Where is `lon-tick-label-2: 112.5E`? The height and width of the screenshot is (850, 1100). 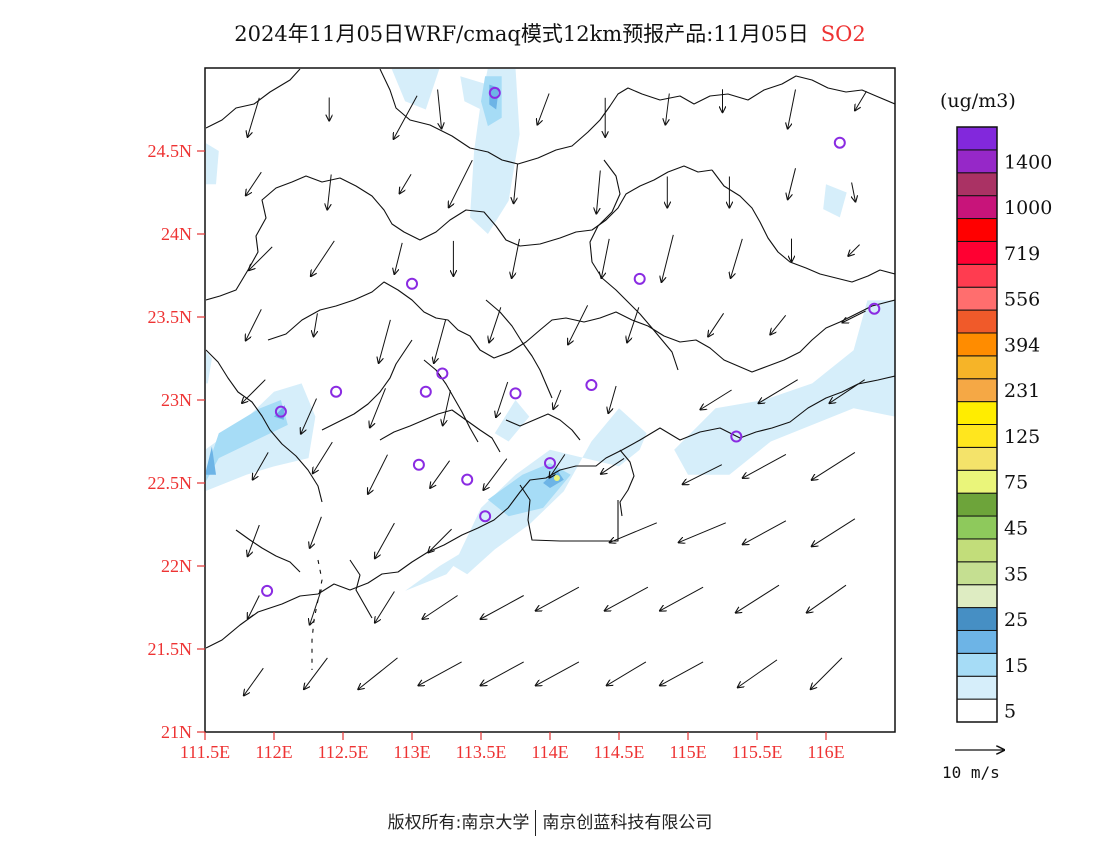 lon-tick-label-2: 112.5E is located at coordinates (343, 752).